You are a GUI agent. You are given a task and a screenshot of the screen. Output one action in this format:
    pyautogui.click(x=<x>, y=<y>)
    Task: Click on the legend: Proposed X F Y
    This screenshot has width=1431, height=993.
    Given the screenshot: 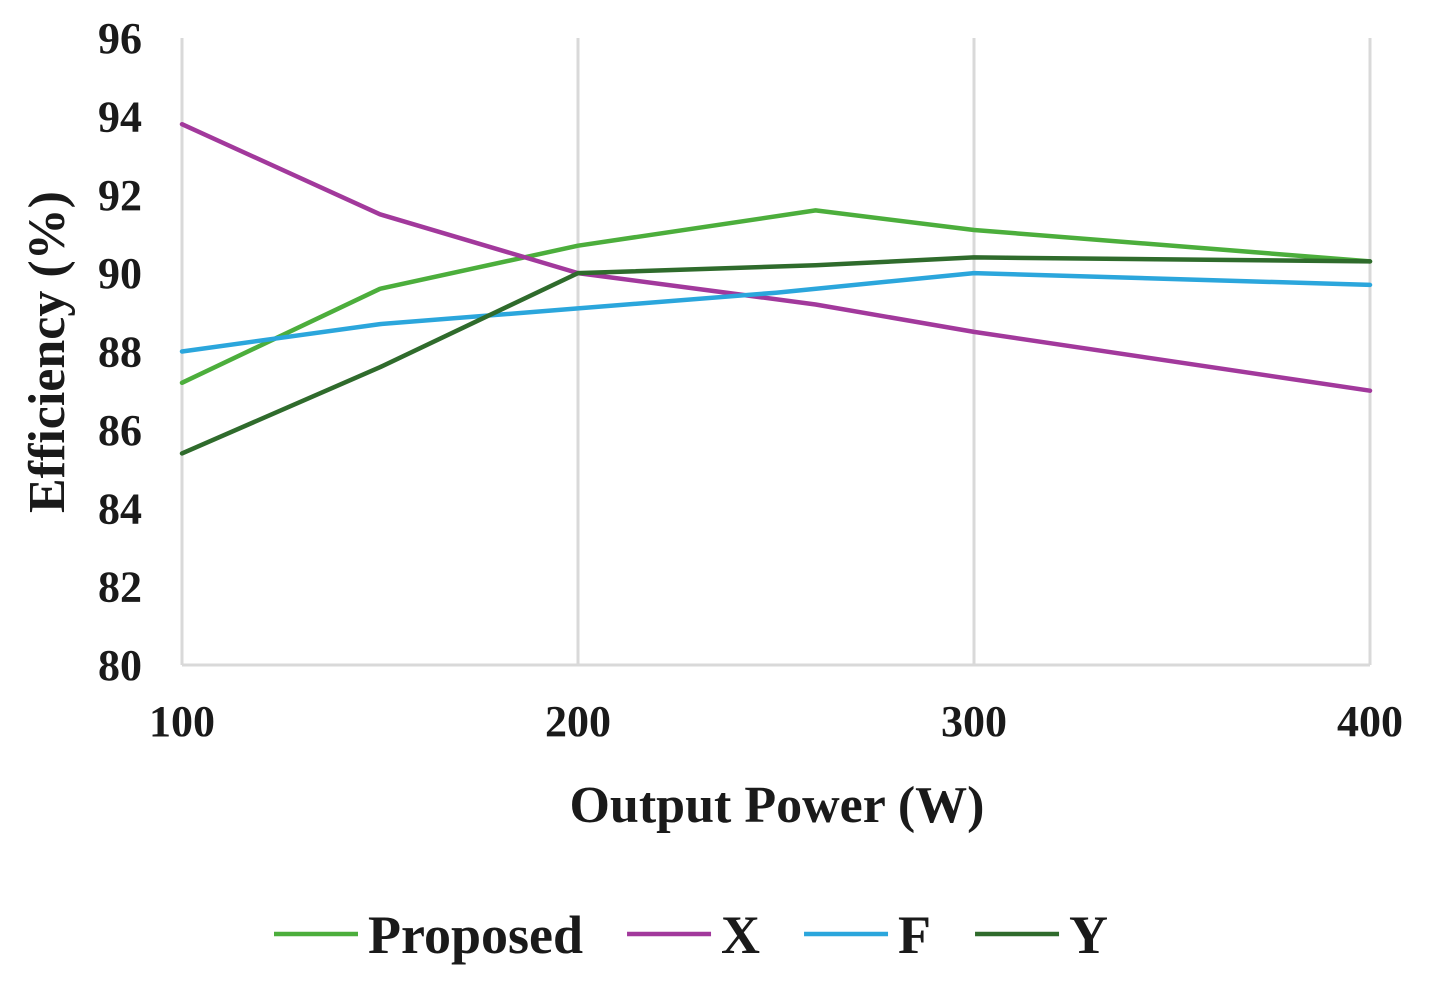 What is the action you would take?
    pyautogui.click(x=691, y=935)
    